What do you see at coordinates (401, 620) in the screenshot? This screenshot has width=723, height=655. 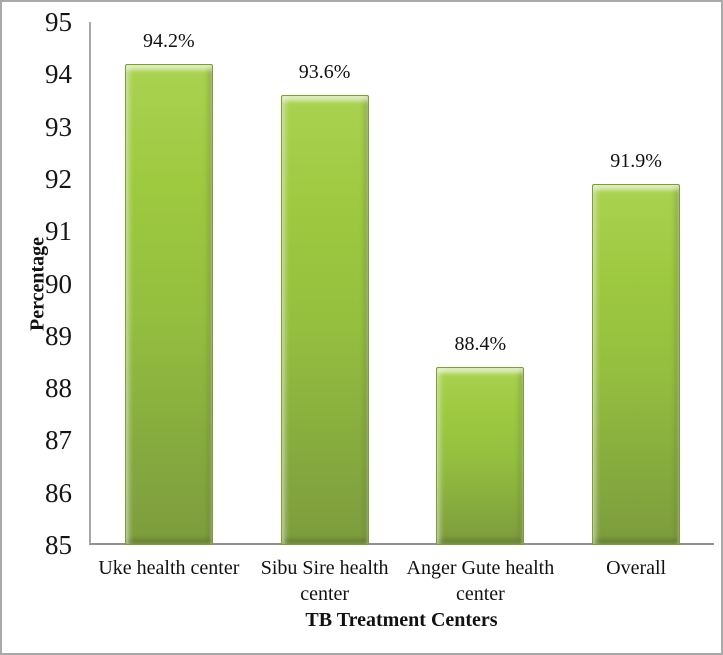 I see `x-axis-title: TB Treatment Centers` at bounding box center [401, 620].